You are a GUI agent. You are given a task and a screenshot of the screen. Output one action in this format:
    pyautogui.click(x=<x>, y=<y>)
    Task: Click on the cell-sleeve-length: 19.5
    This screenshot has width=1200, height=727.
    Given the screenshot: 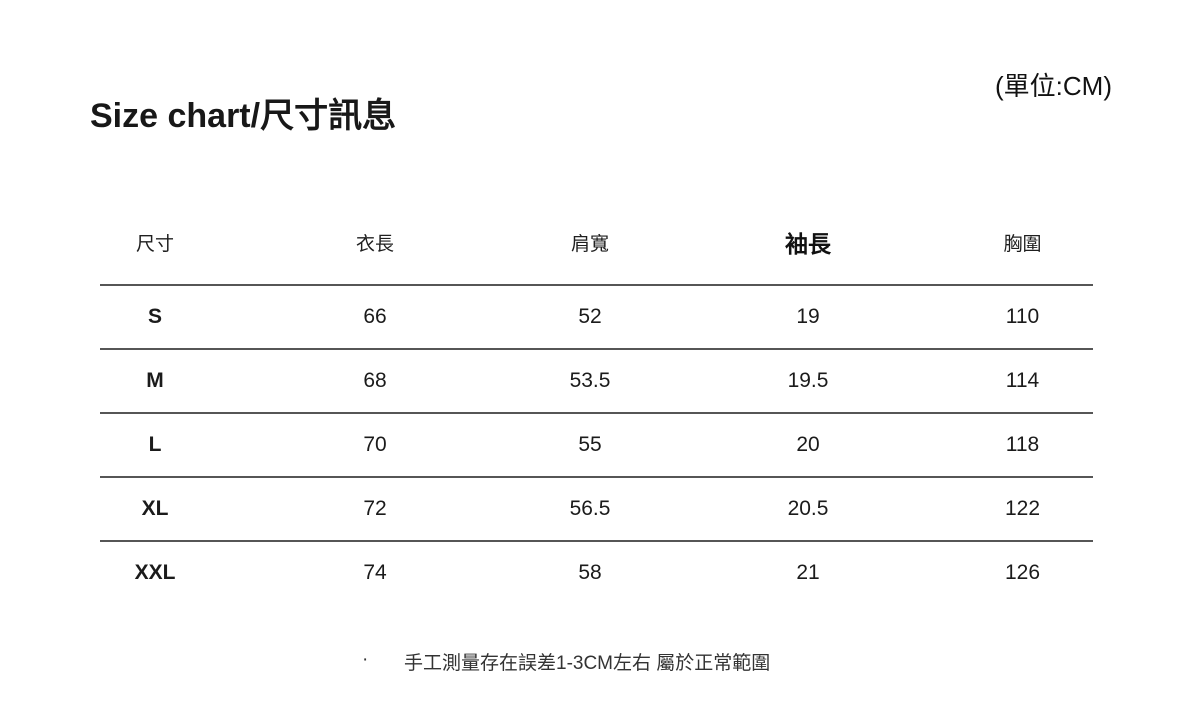 What is the action you would take?
    pyautogui.click(x=808, y=380)
    